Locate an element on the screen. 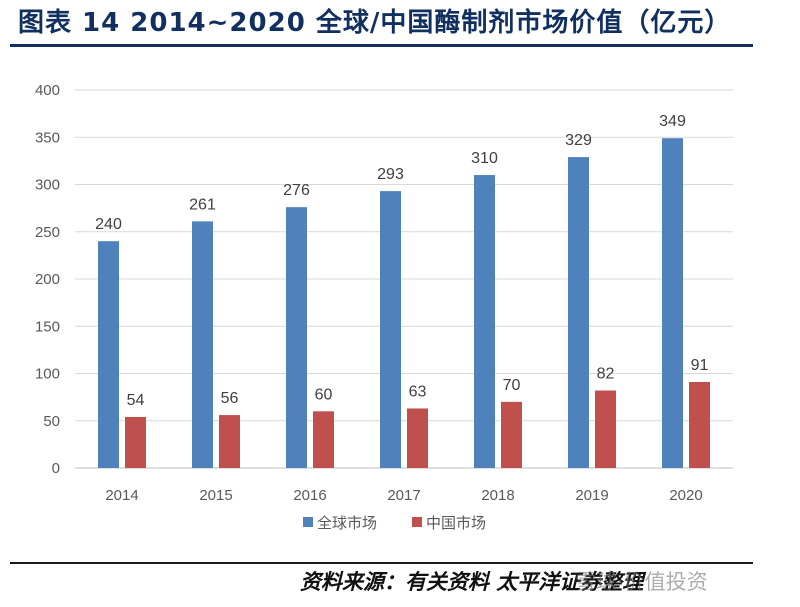 This screenshot has width=800, height=607. data-label: 60 is located at coordinates (324, 394).